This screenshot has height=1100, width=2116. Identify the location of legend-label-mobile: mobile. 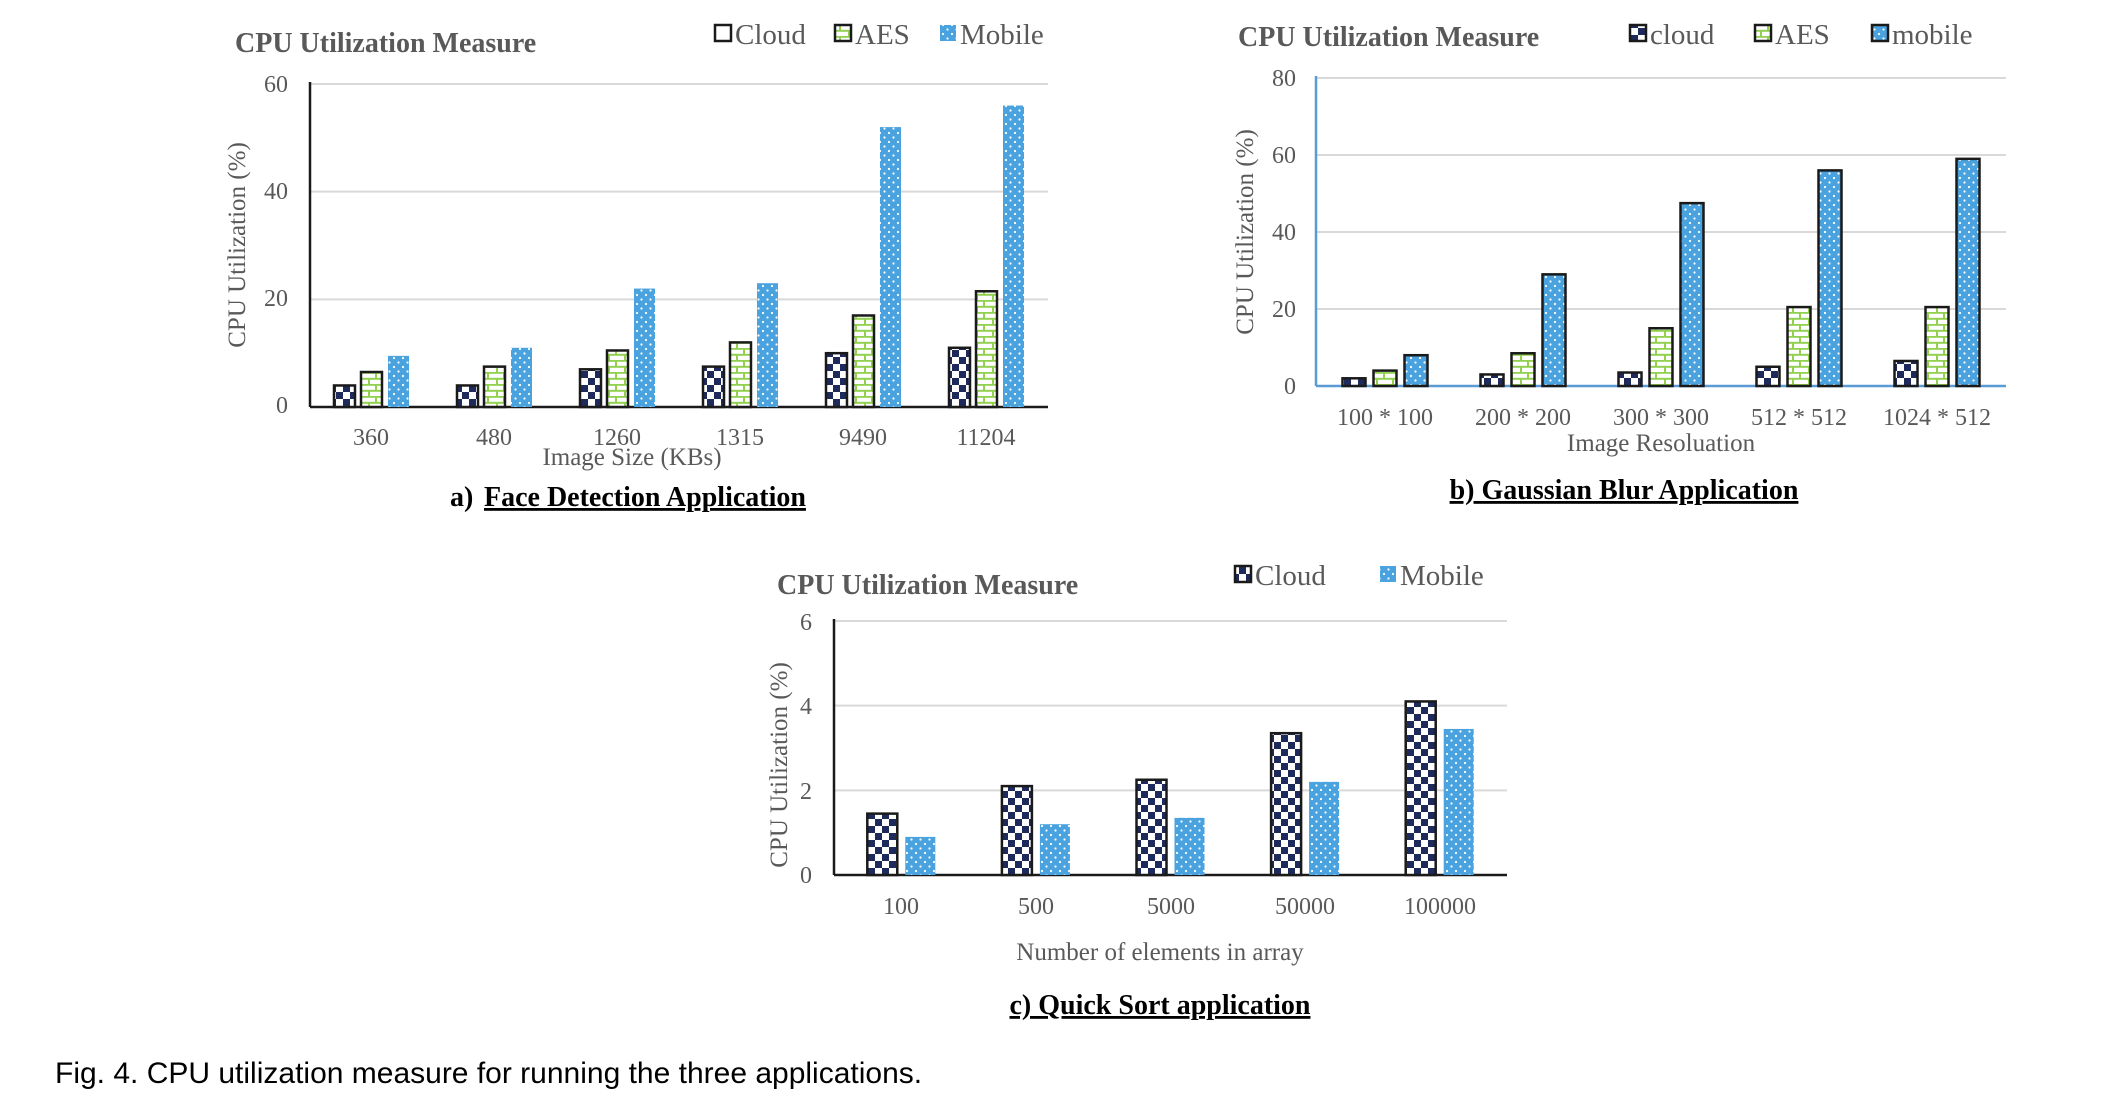
(1932, 35).